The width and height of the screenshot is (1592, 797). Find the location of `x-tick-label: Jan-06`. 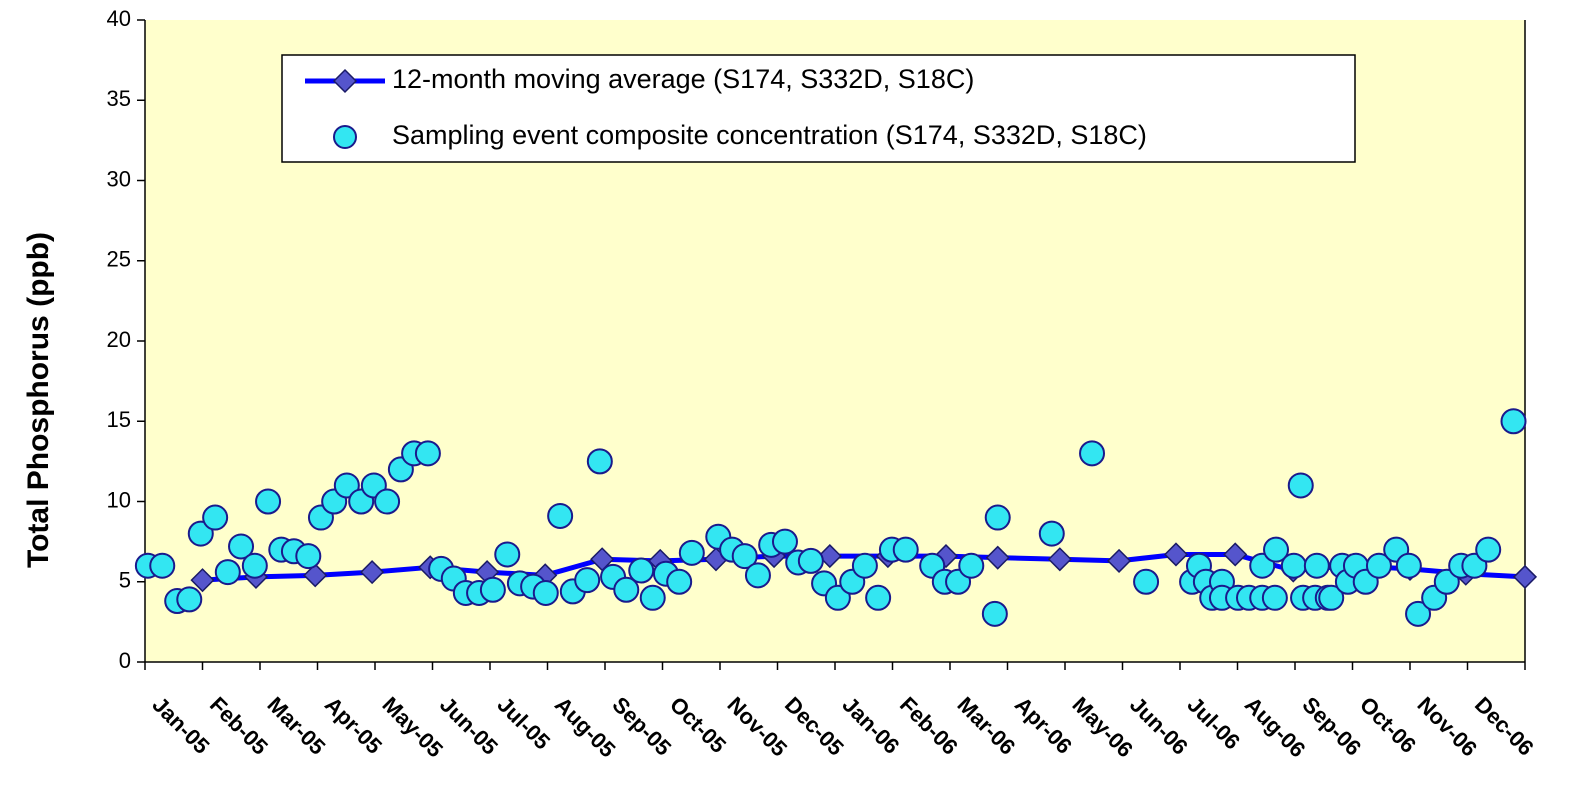

x-tick-label: Jan-06 is located at coordinates (870, 725).